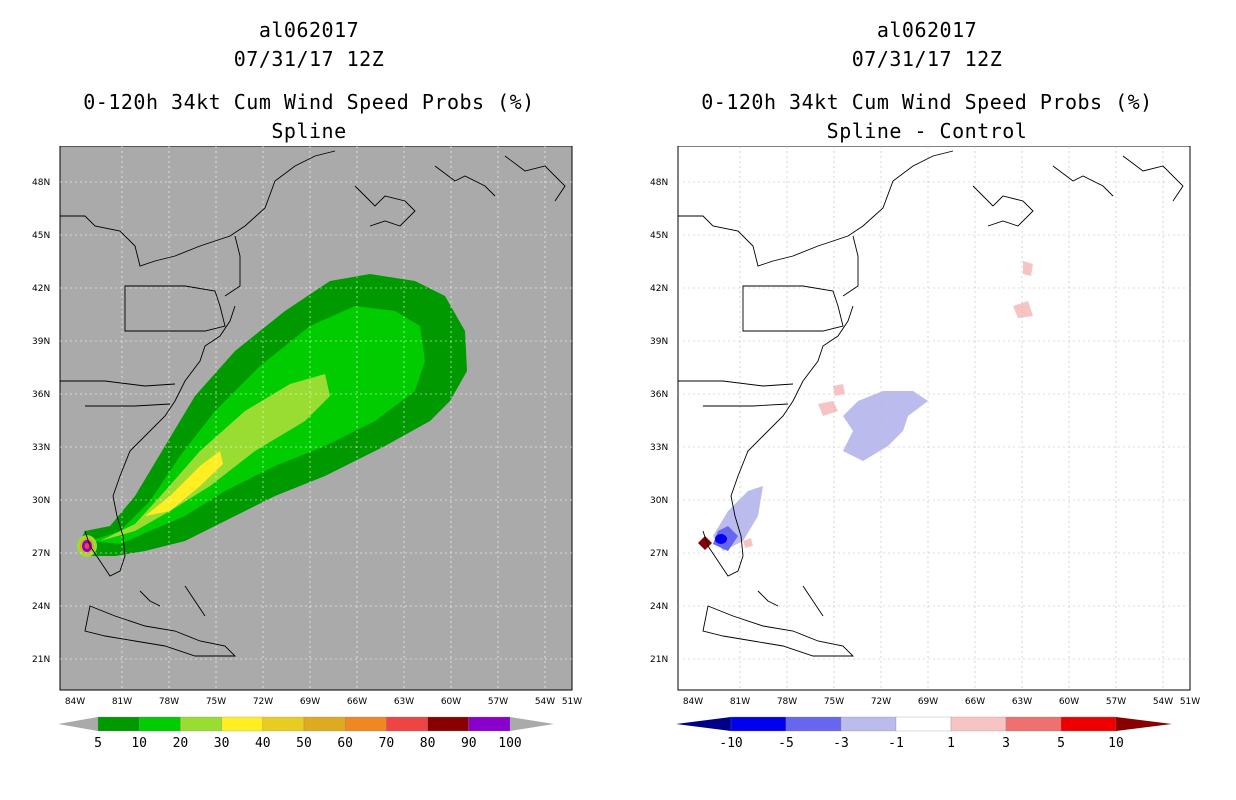  Describe the element at coordinates (927, 131) in the screenshot. I see `subtitle: Spline - Control` at that location.